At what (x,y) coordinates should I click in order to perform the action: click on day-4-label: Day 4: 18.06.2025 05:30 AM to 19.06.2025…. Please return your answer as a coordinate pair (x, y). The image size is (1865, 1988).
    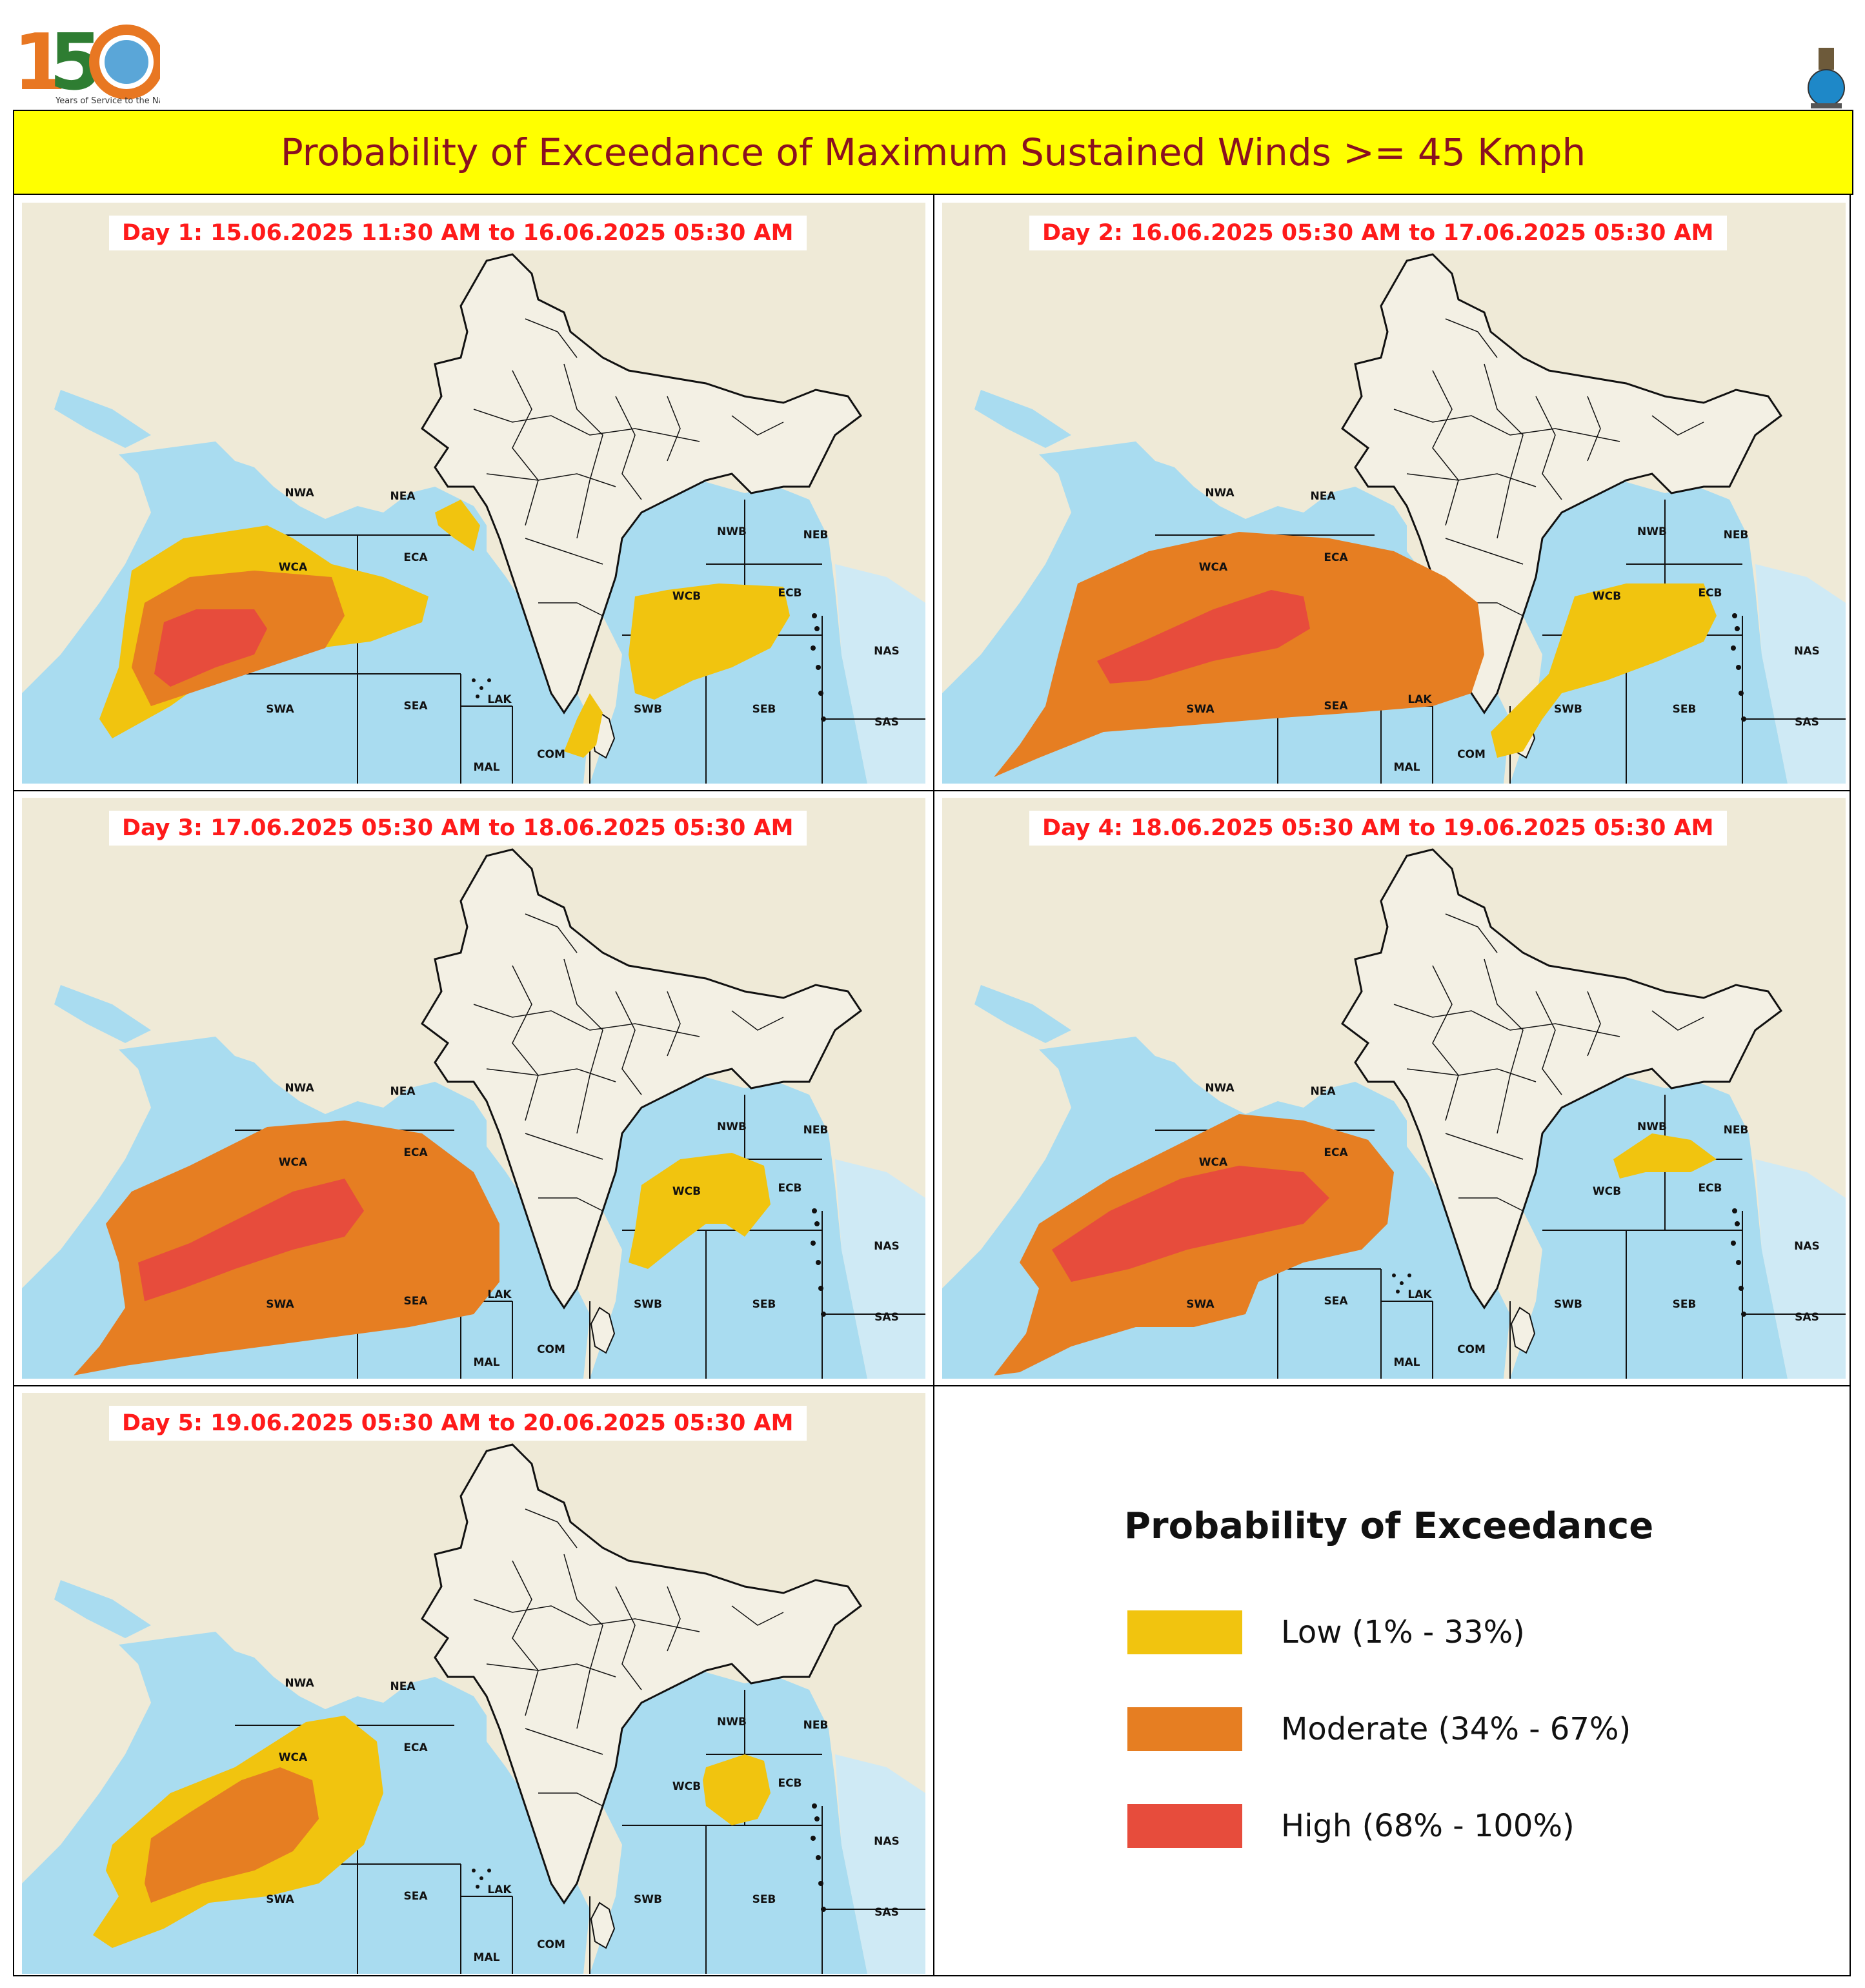
    Looking at the image, I should click on (1378, 828).